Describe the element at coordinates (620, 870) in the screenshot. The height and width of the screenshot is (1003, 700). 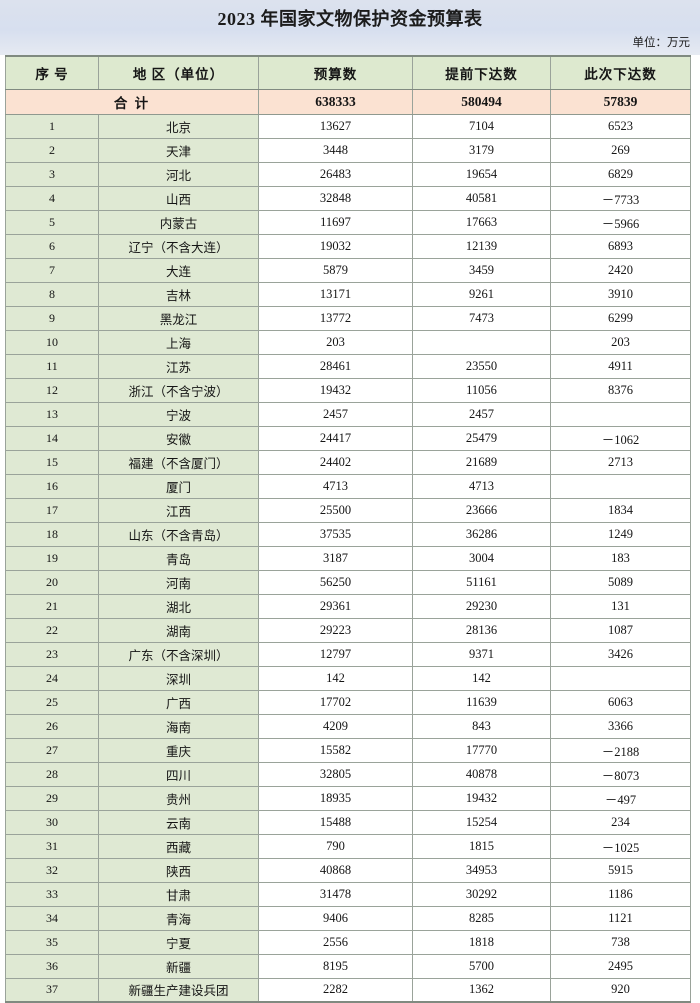
I see `cell-cur: 5915` at that location.